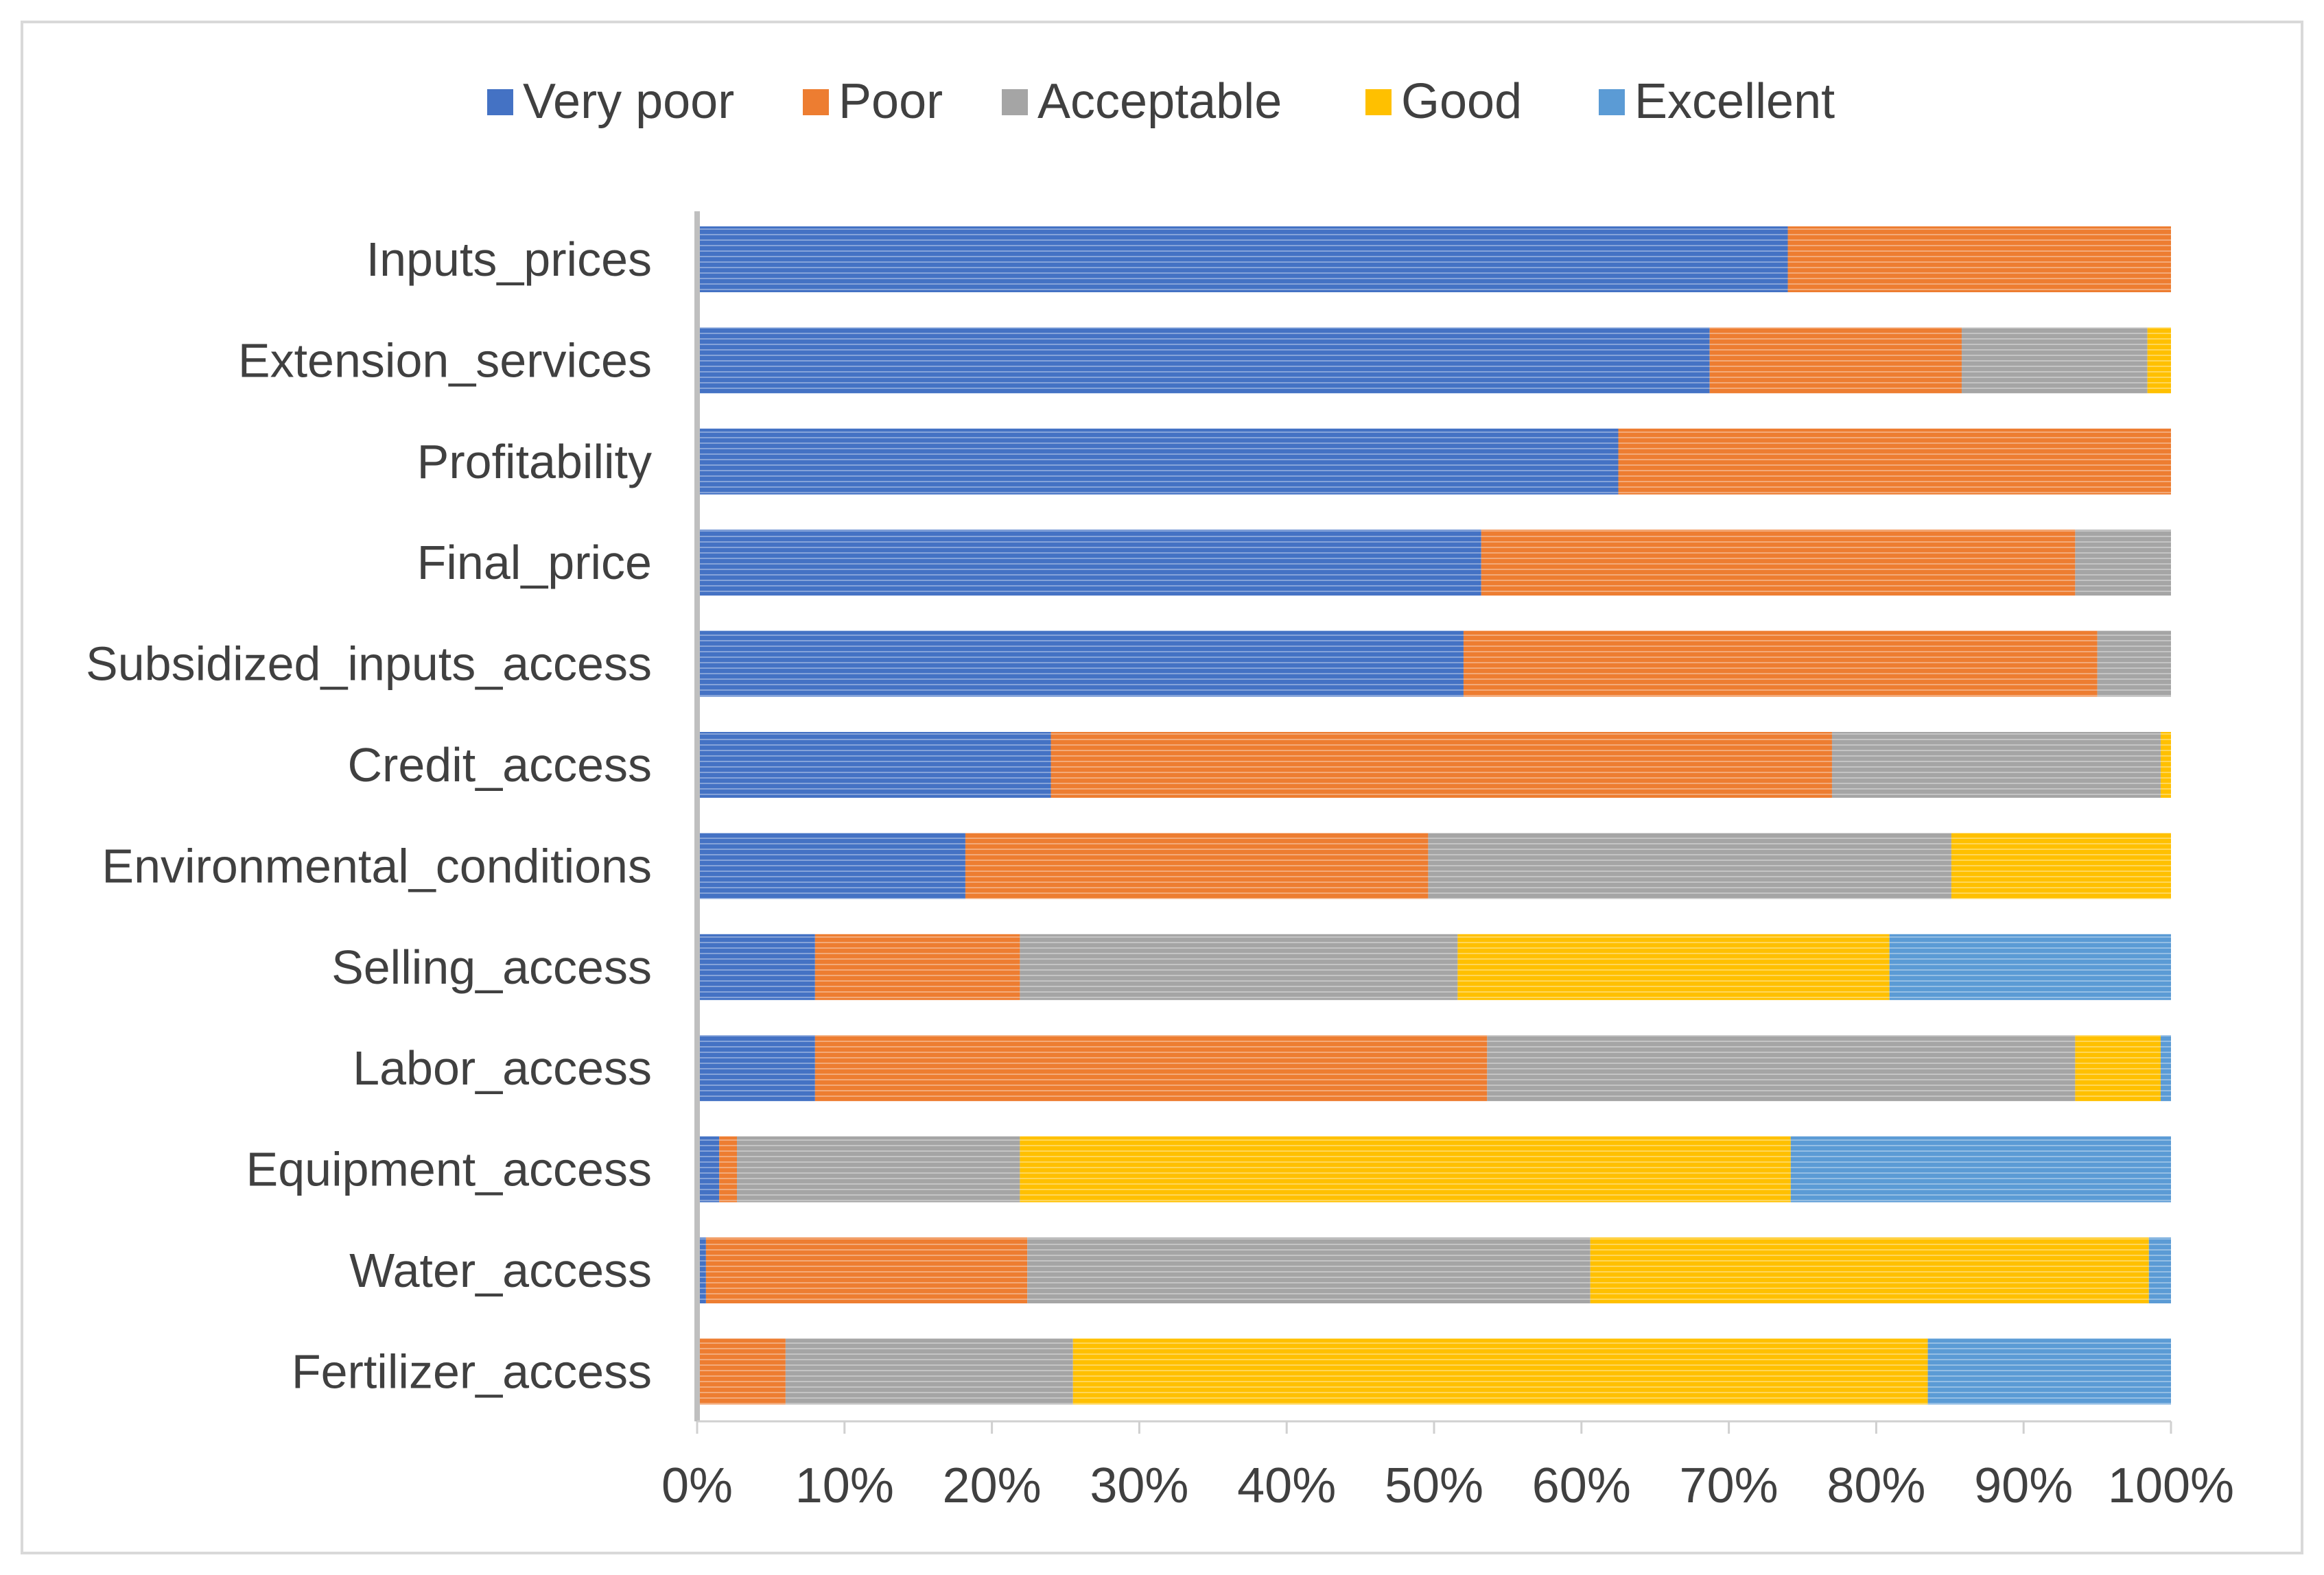 This screenshot has width=2324, height=1575. I want to click on category-label-inputs-prices: Inputs_prices, so click(509, 260).